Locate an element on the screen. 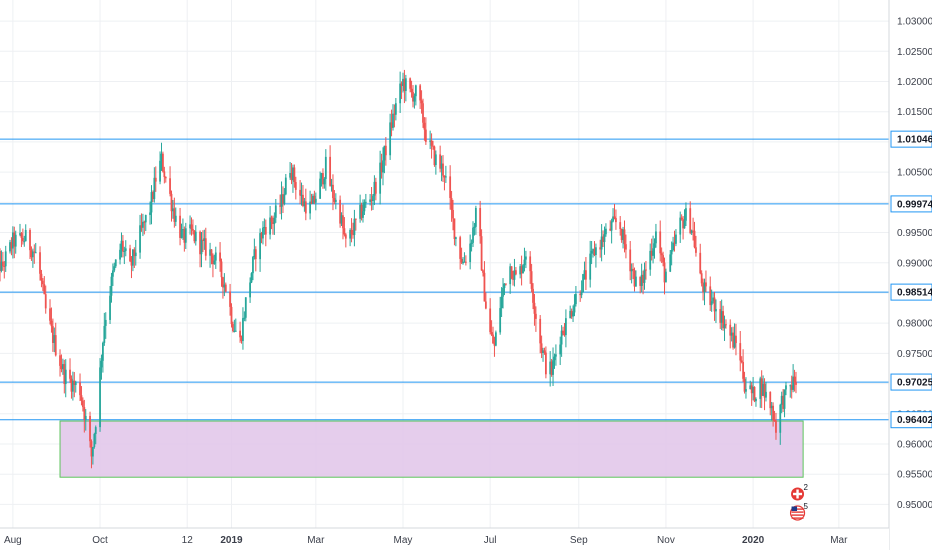 This screenshot has width=932, height=550. y-tick-label: 0.96000 is located at coordinates (914, 444).